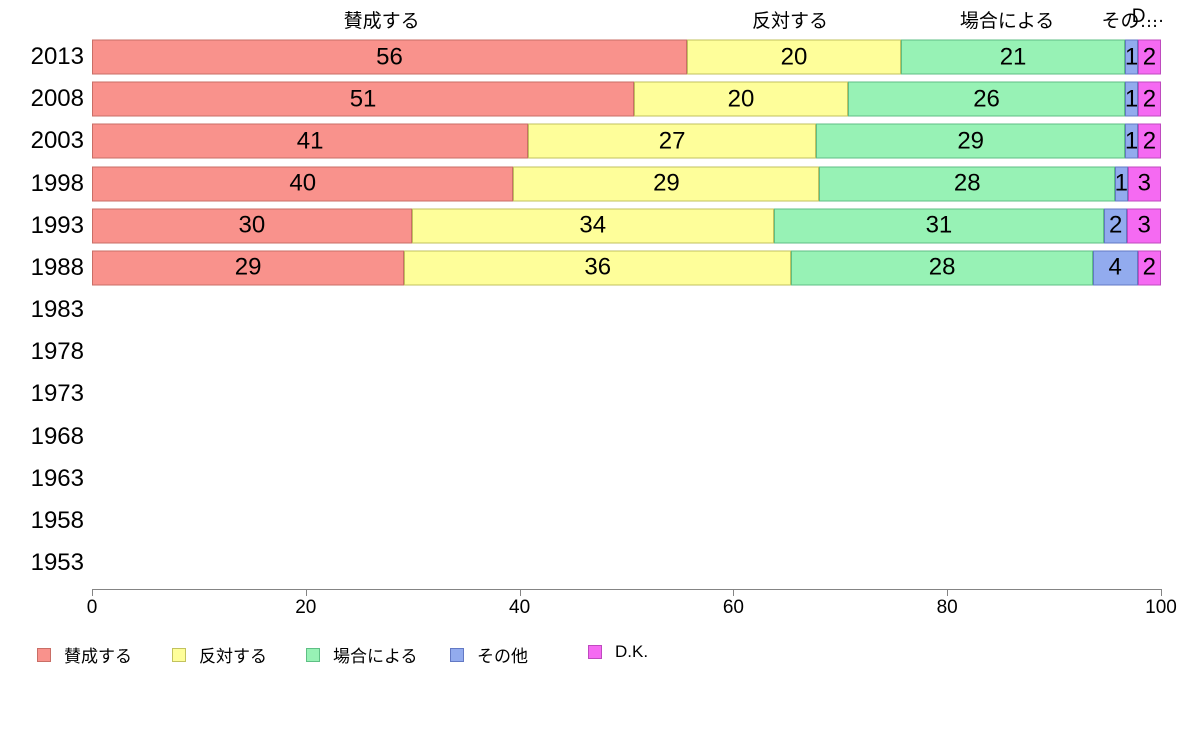  What do you see at coordinates (57, 99) in the screenshot?
I see `year-label: 2008` at bounding box center [57, 99].